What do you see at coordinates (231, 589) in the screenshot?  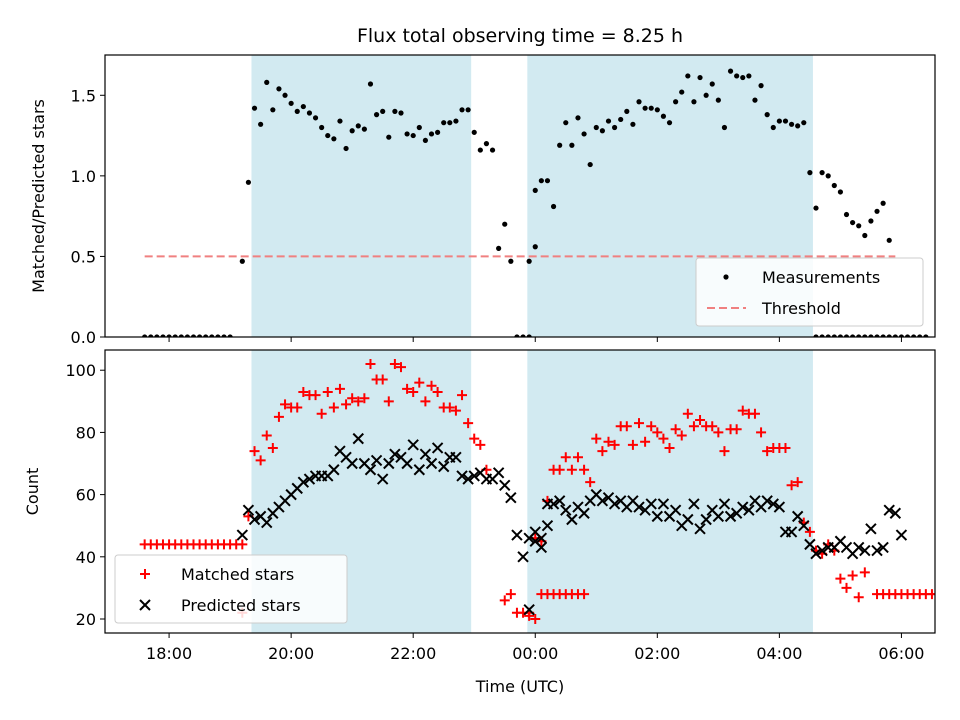 I see `legend: Matched stars Predicted stars` at bounding box center [231, 589].